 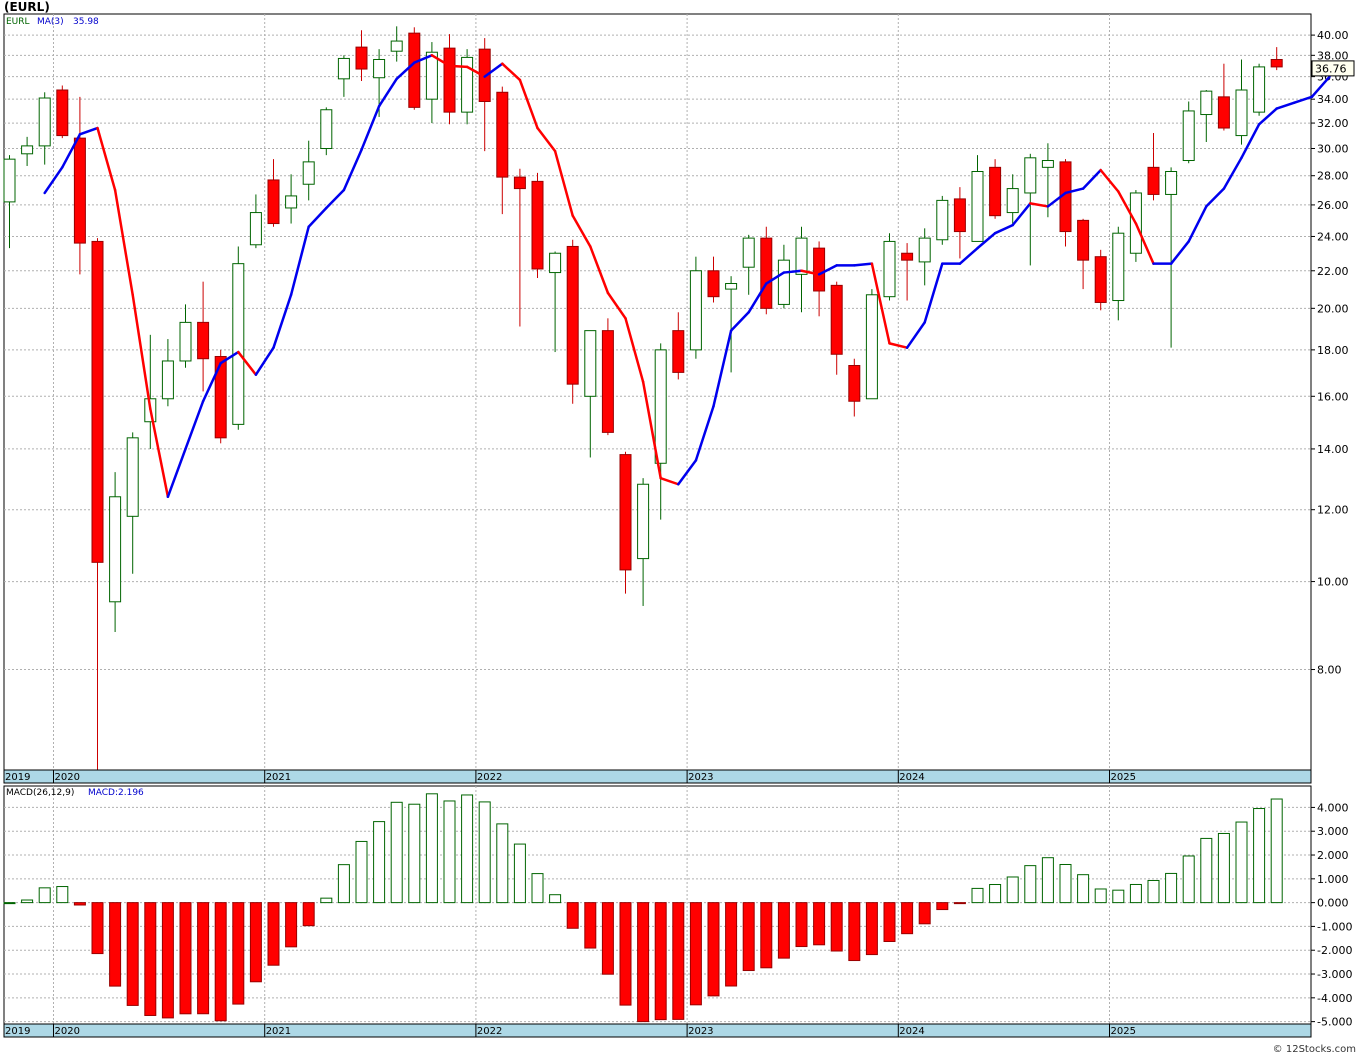 I want to click on macd-tick-label: -1.000, so click(x=1334, y=926).